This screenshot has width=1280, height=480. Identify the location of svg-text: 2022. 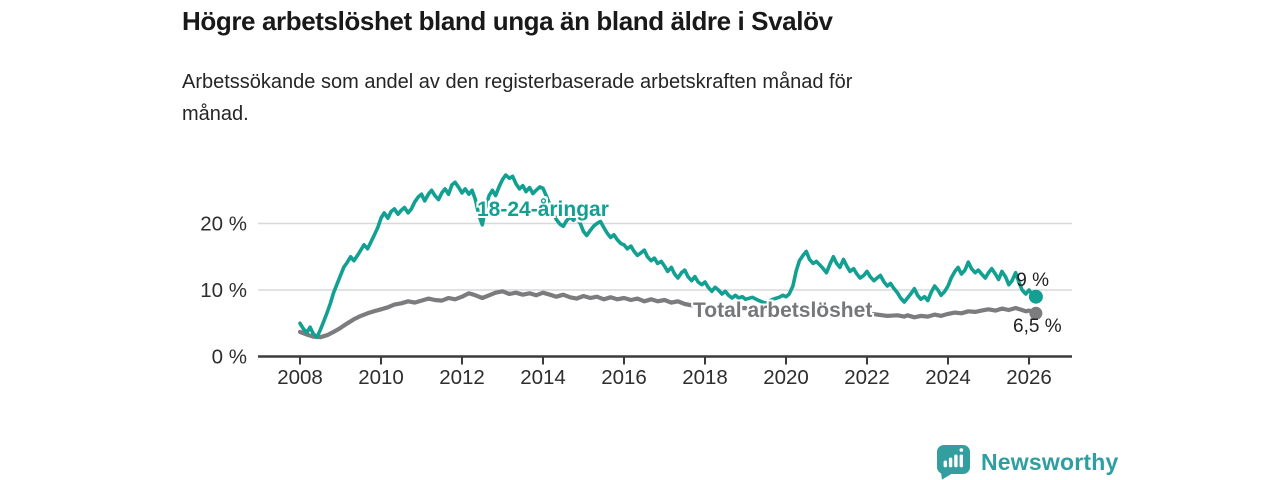
(867, 377).